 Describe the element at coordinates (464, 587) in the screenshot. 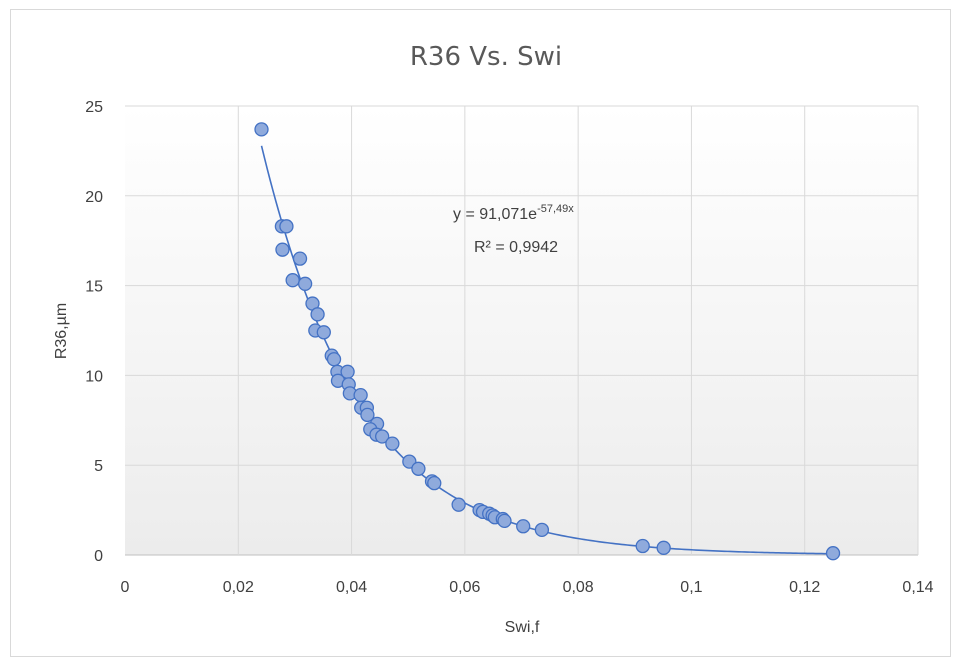

I see `x-tick-label: 0,06` at that location.